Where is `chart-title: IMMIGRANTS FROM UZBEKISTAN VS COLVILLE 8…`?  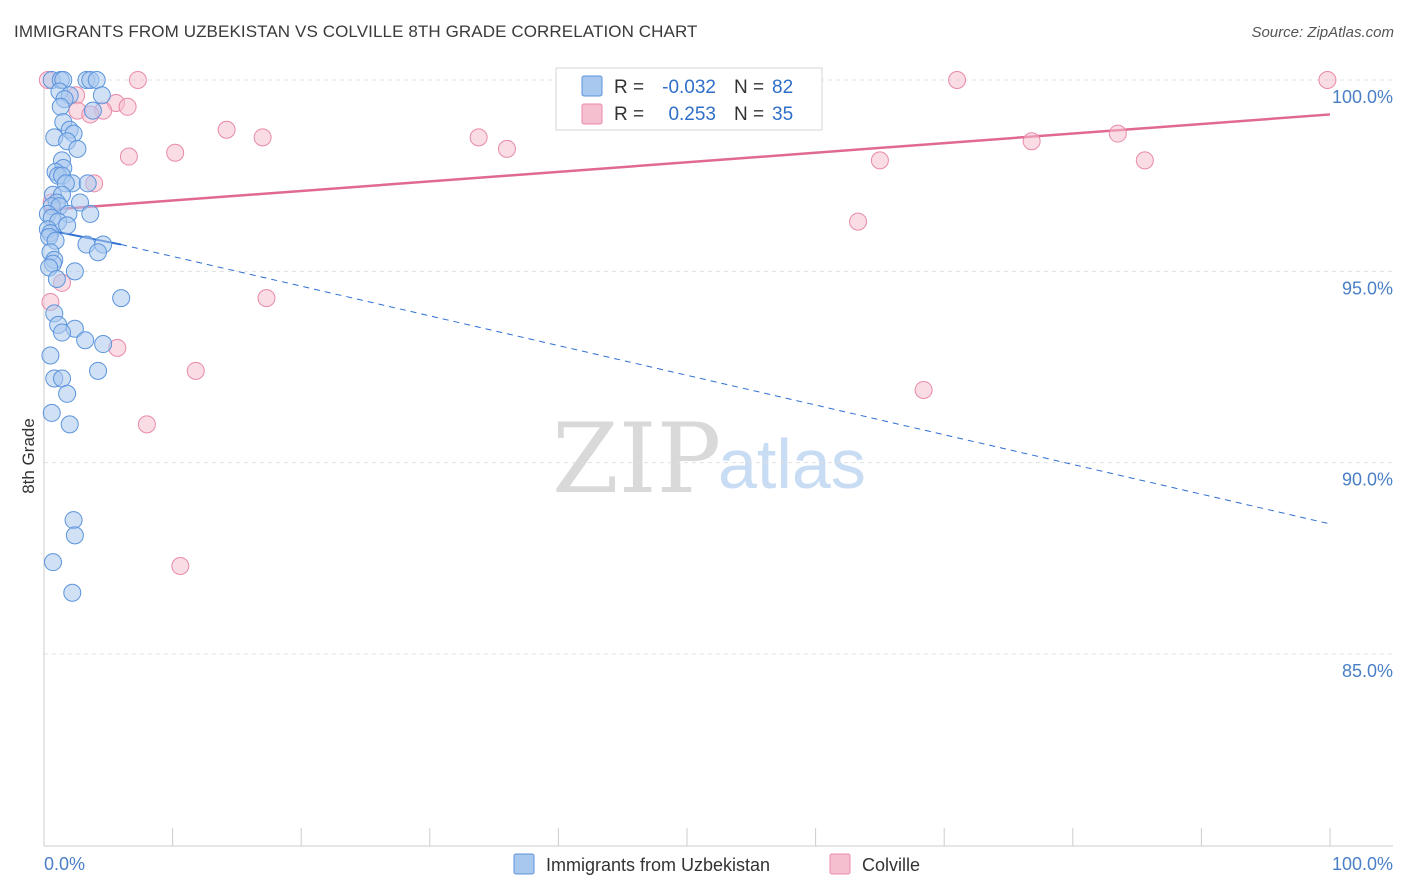
chart-title: IMMIGRANTS FROM UZBEKISTAN VS COLVILLE 8… is located at coordinates (356, 31).